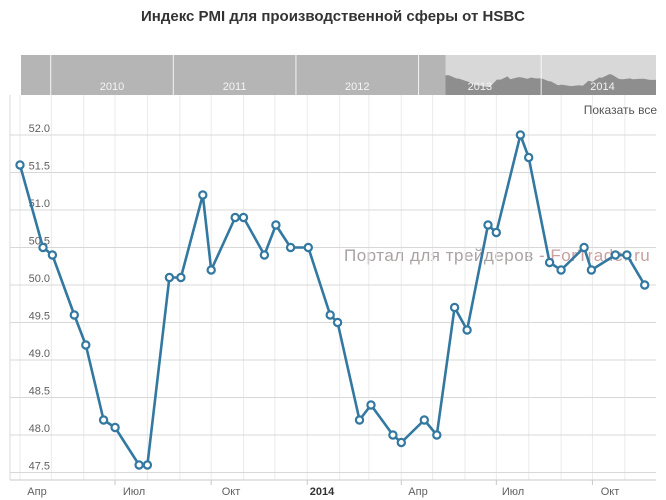 This screenshot has width=666, height=500. I want to click on y-tick-label: 50.0, so click(39, 279).